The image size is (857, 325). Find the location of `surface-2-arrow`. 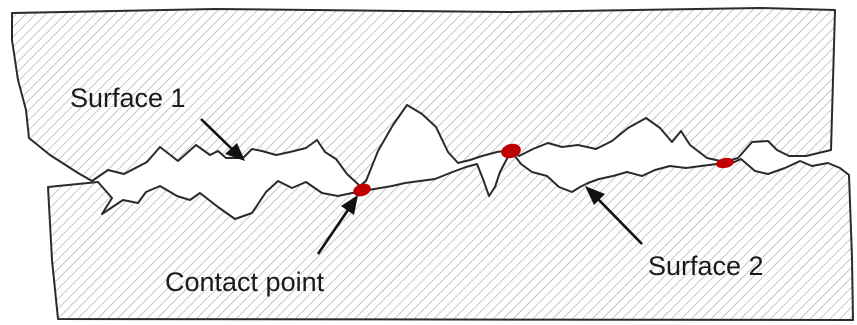

surface-2-arrow is located at coordinates (614, 215).